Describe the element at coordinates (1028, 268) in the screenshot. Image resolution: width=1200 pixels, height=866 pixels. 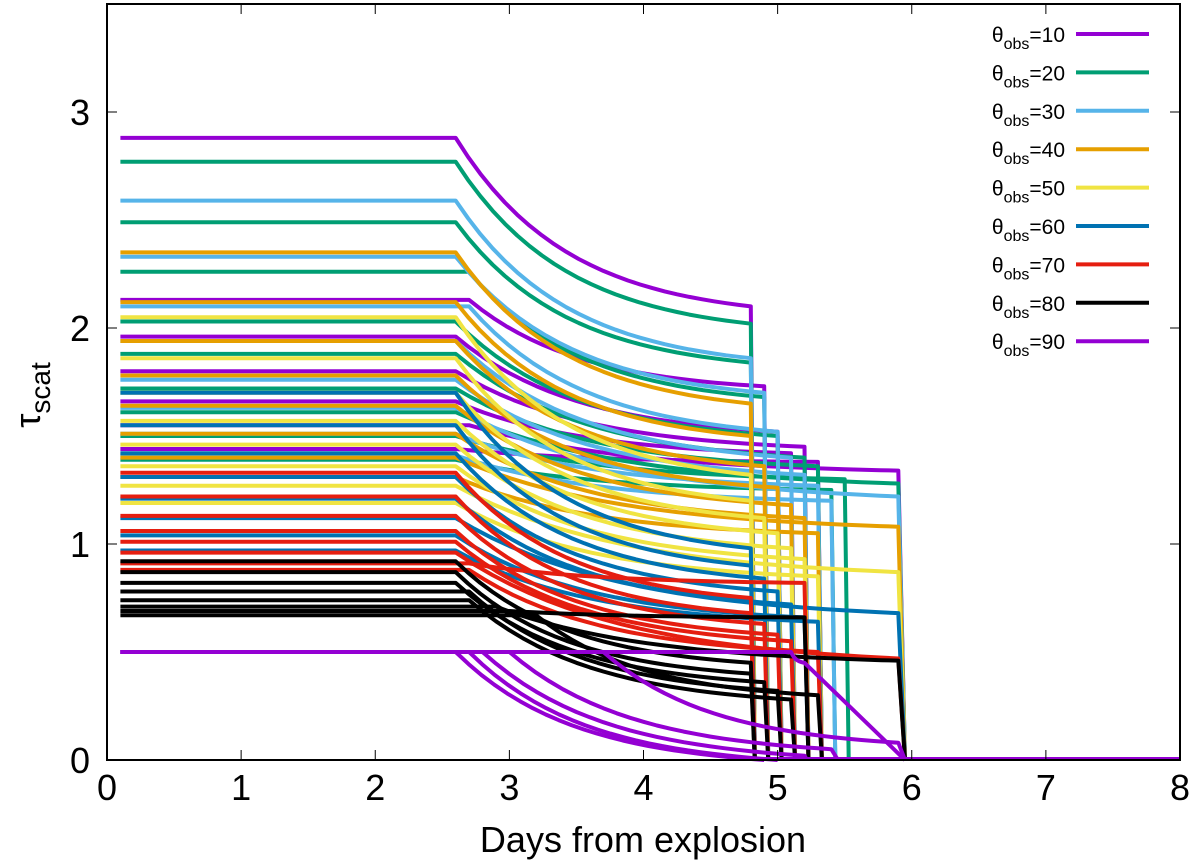
I see `svg-text: θobs=70` at that location.